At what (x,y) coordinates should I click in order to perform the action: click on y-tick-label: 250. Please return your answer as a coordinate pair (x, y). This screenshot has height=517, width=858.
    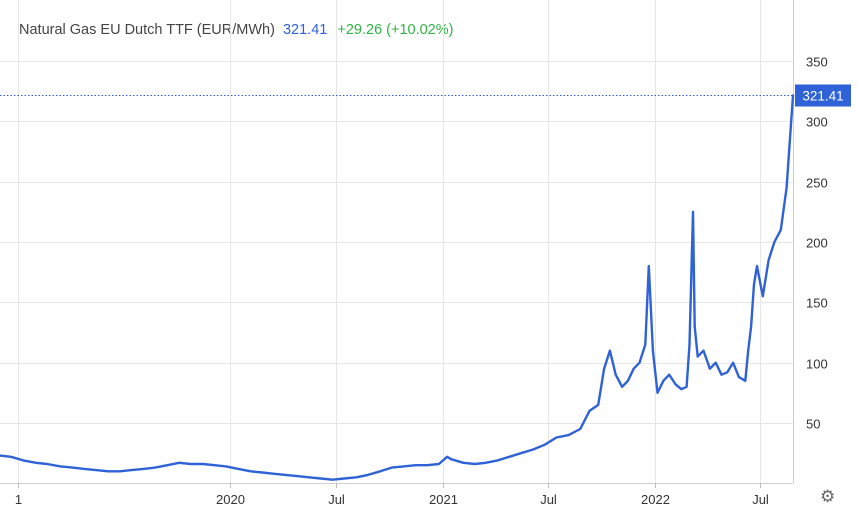
    Looking at the image, I should click on (817, 183).